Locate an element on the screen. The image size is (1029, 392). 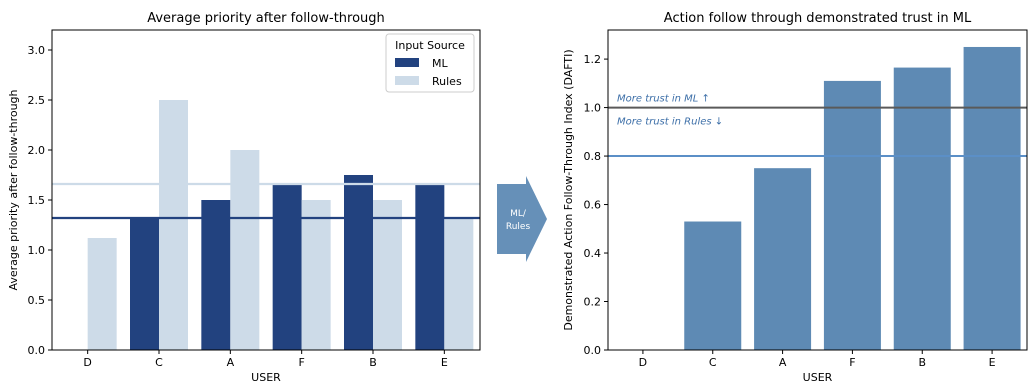
chart2-annotation-rules: More trust in Rules ↓ is located at coordinates (670, 122).